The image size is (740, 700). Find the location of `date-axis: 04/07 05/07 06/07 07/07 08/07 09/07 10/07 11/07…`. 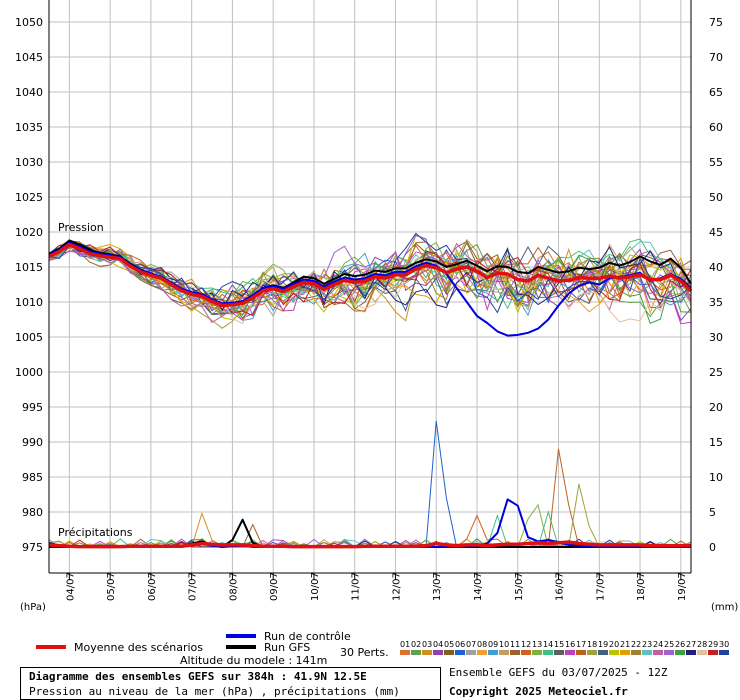

date-axis: 04/07 05/07 06/07 07/07 08/07 09/07 10/07 11/07… is located at coordinates (376, 586).